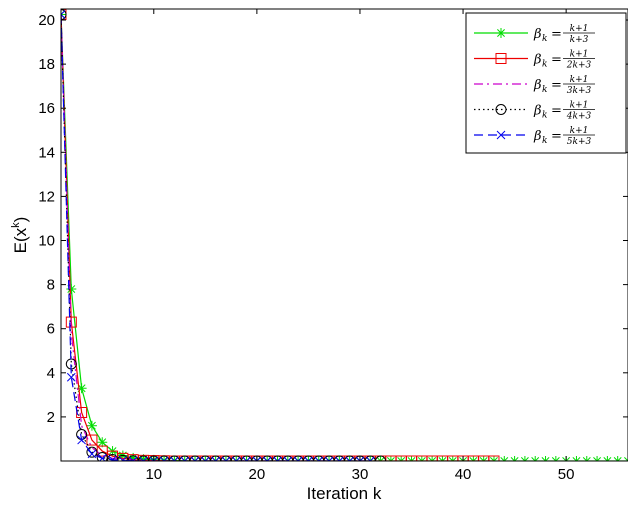 This screenshot has width=628, height=506. I want to click on legend-box, so click(546, 83).